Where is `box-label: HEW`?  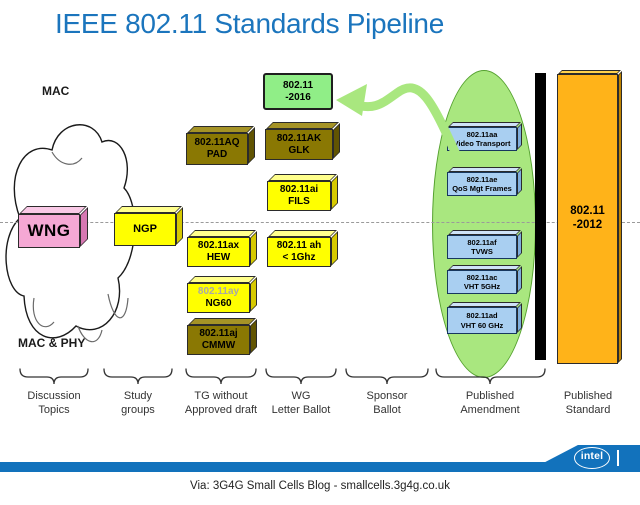 box-label: HEW is located at coordinates (218, 257).